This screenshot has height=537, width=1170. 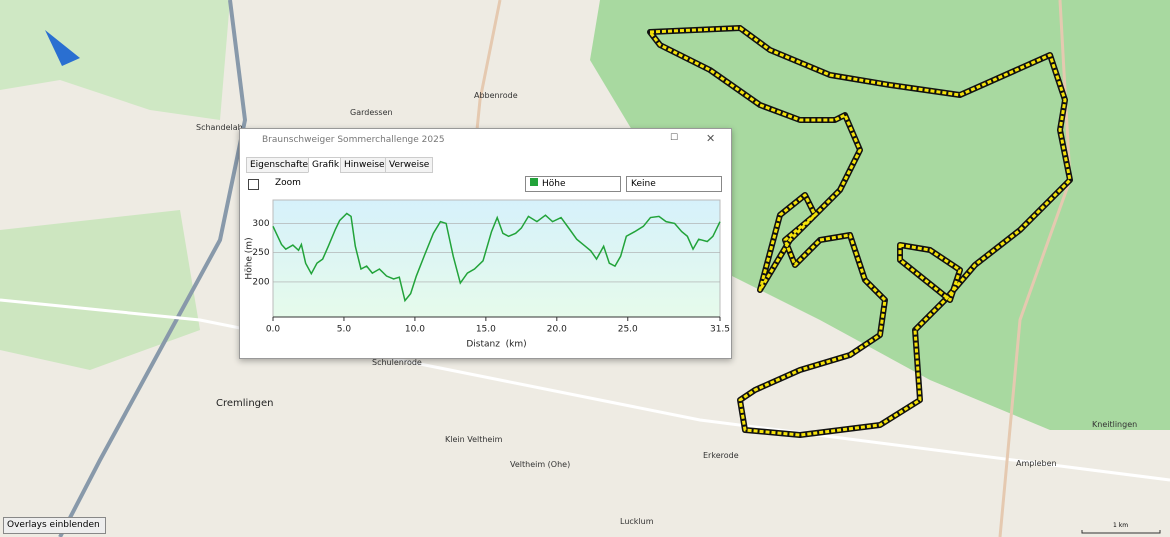 I want to click on x-tick-label: 10.0, so click(x=415, y=330).